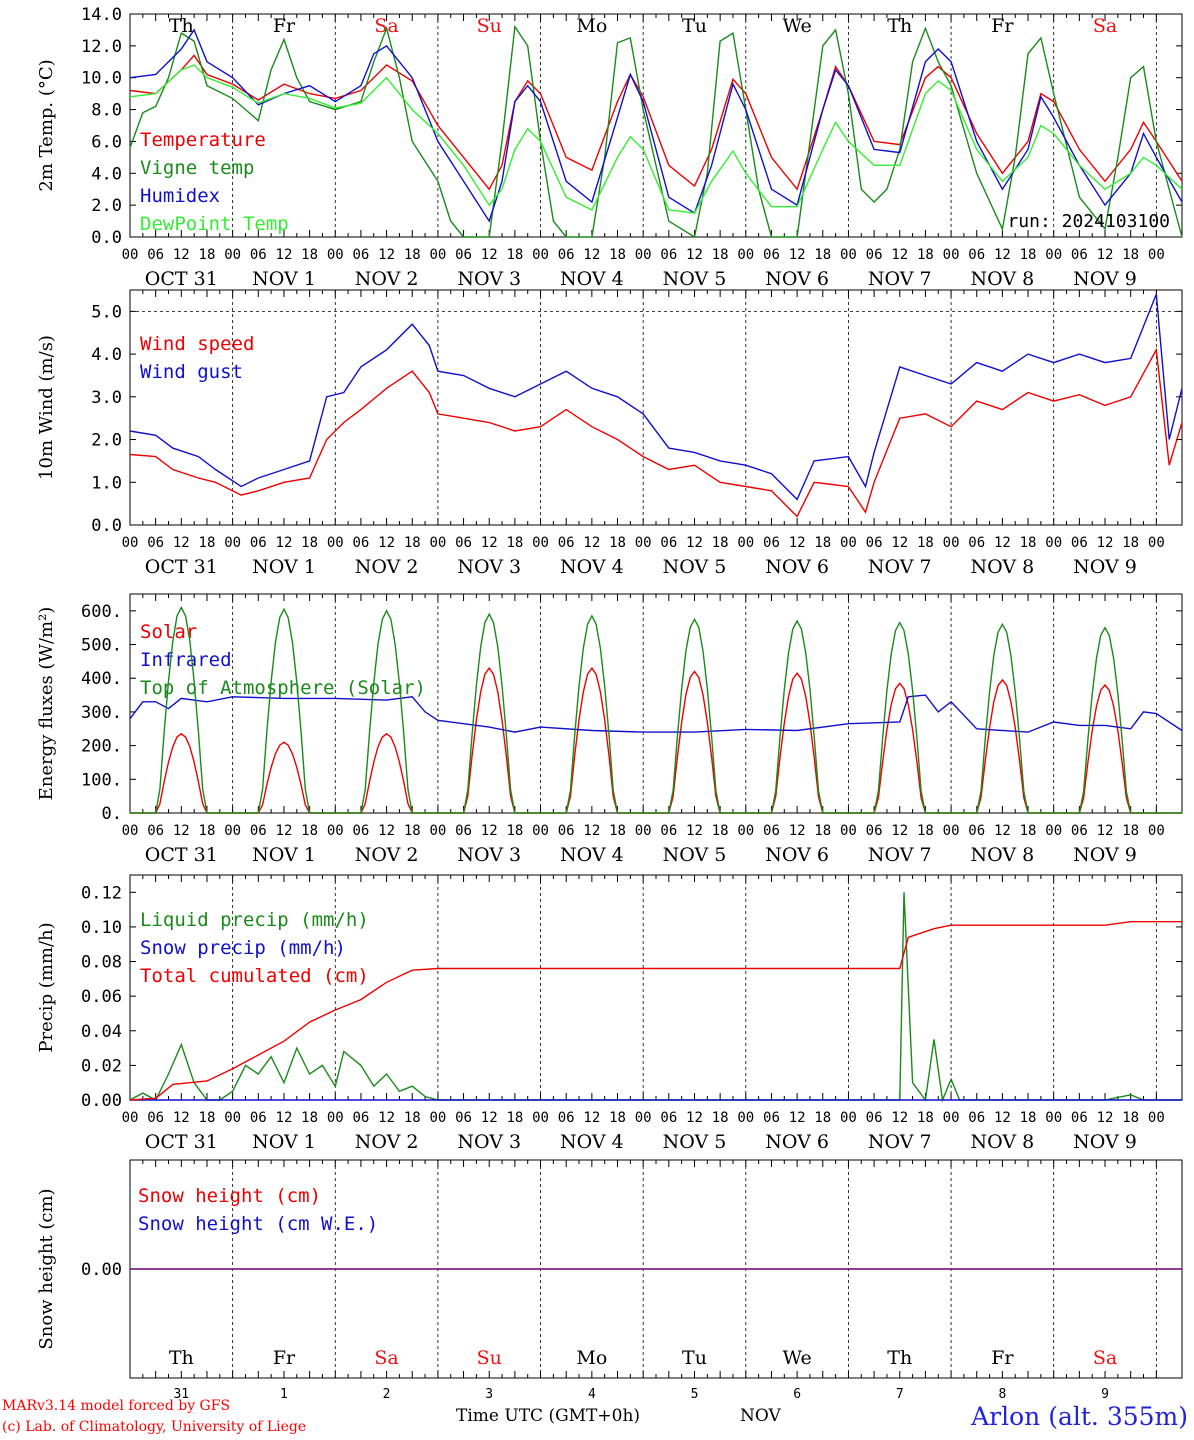  What do you see at coordinates (101, 893) in the screenshot?
I see `y-tick-label: 0.12` at bounding box center [101, 893].